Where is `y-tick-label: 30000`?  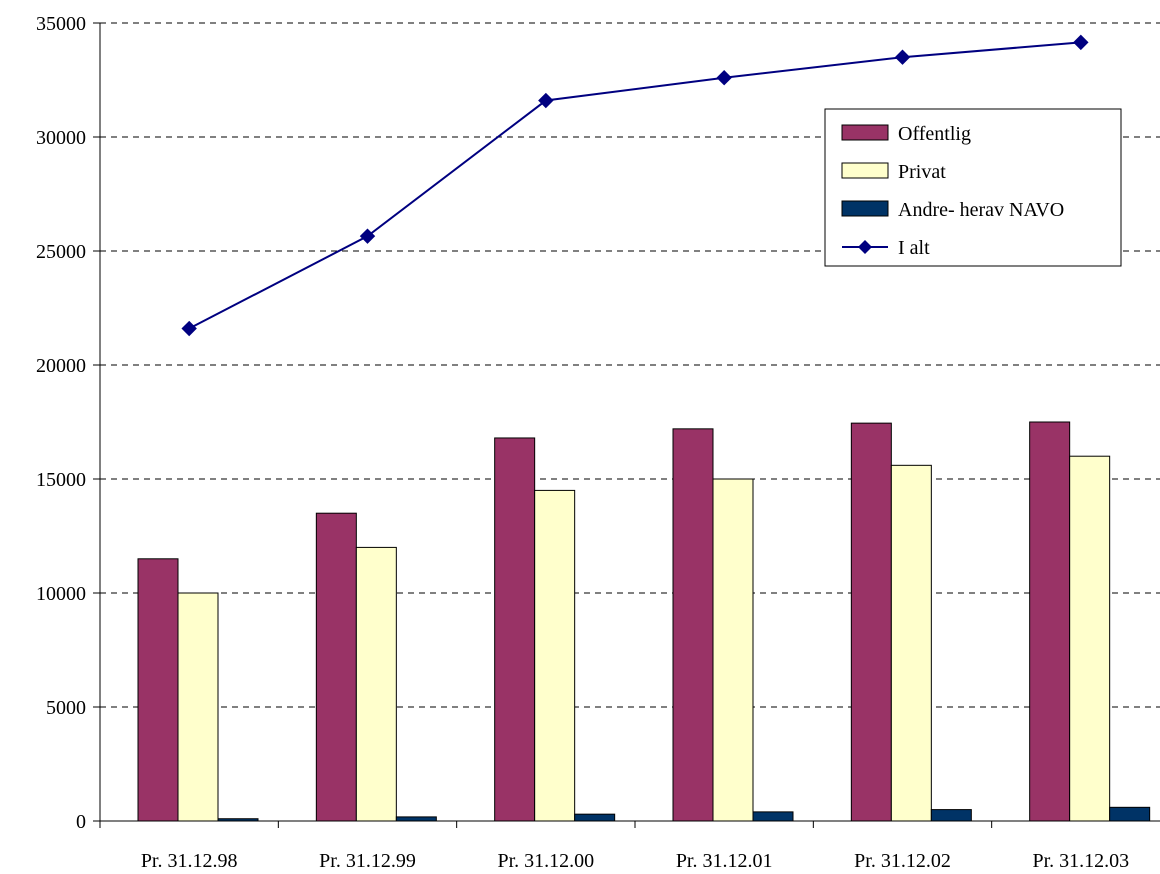 y-tick-label: 30000 is located at coordinates (61, 138).